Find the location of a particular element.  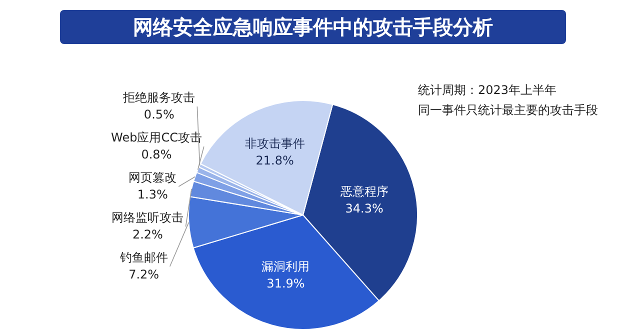

data-label: 0.5% is located at coordinates (159, 115).